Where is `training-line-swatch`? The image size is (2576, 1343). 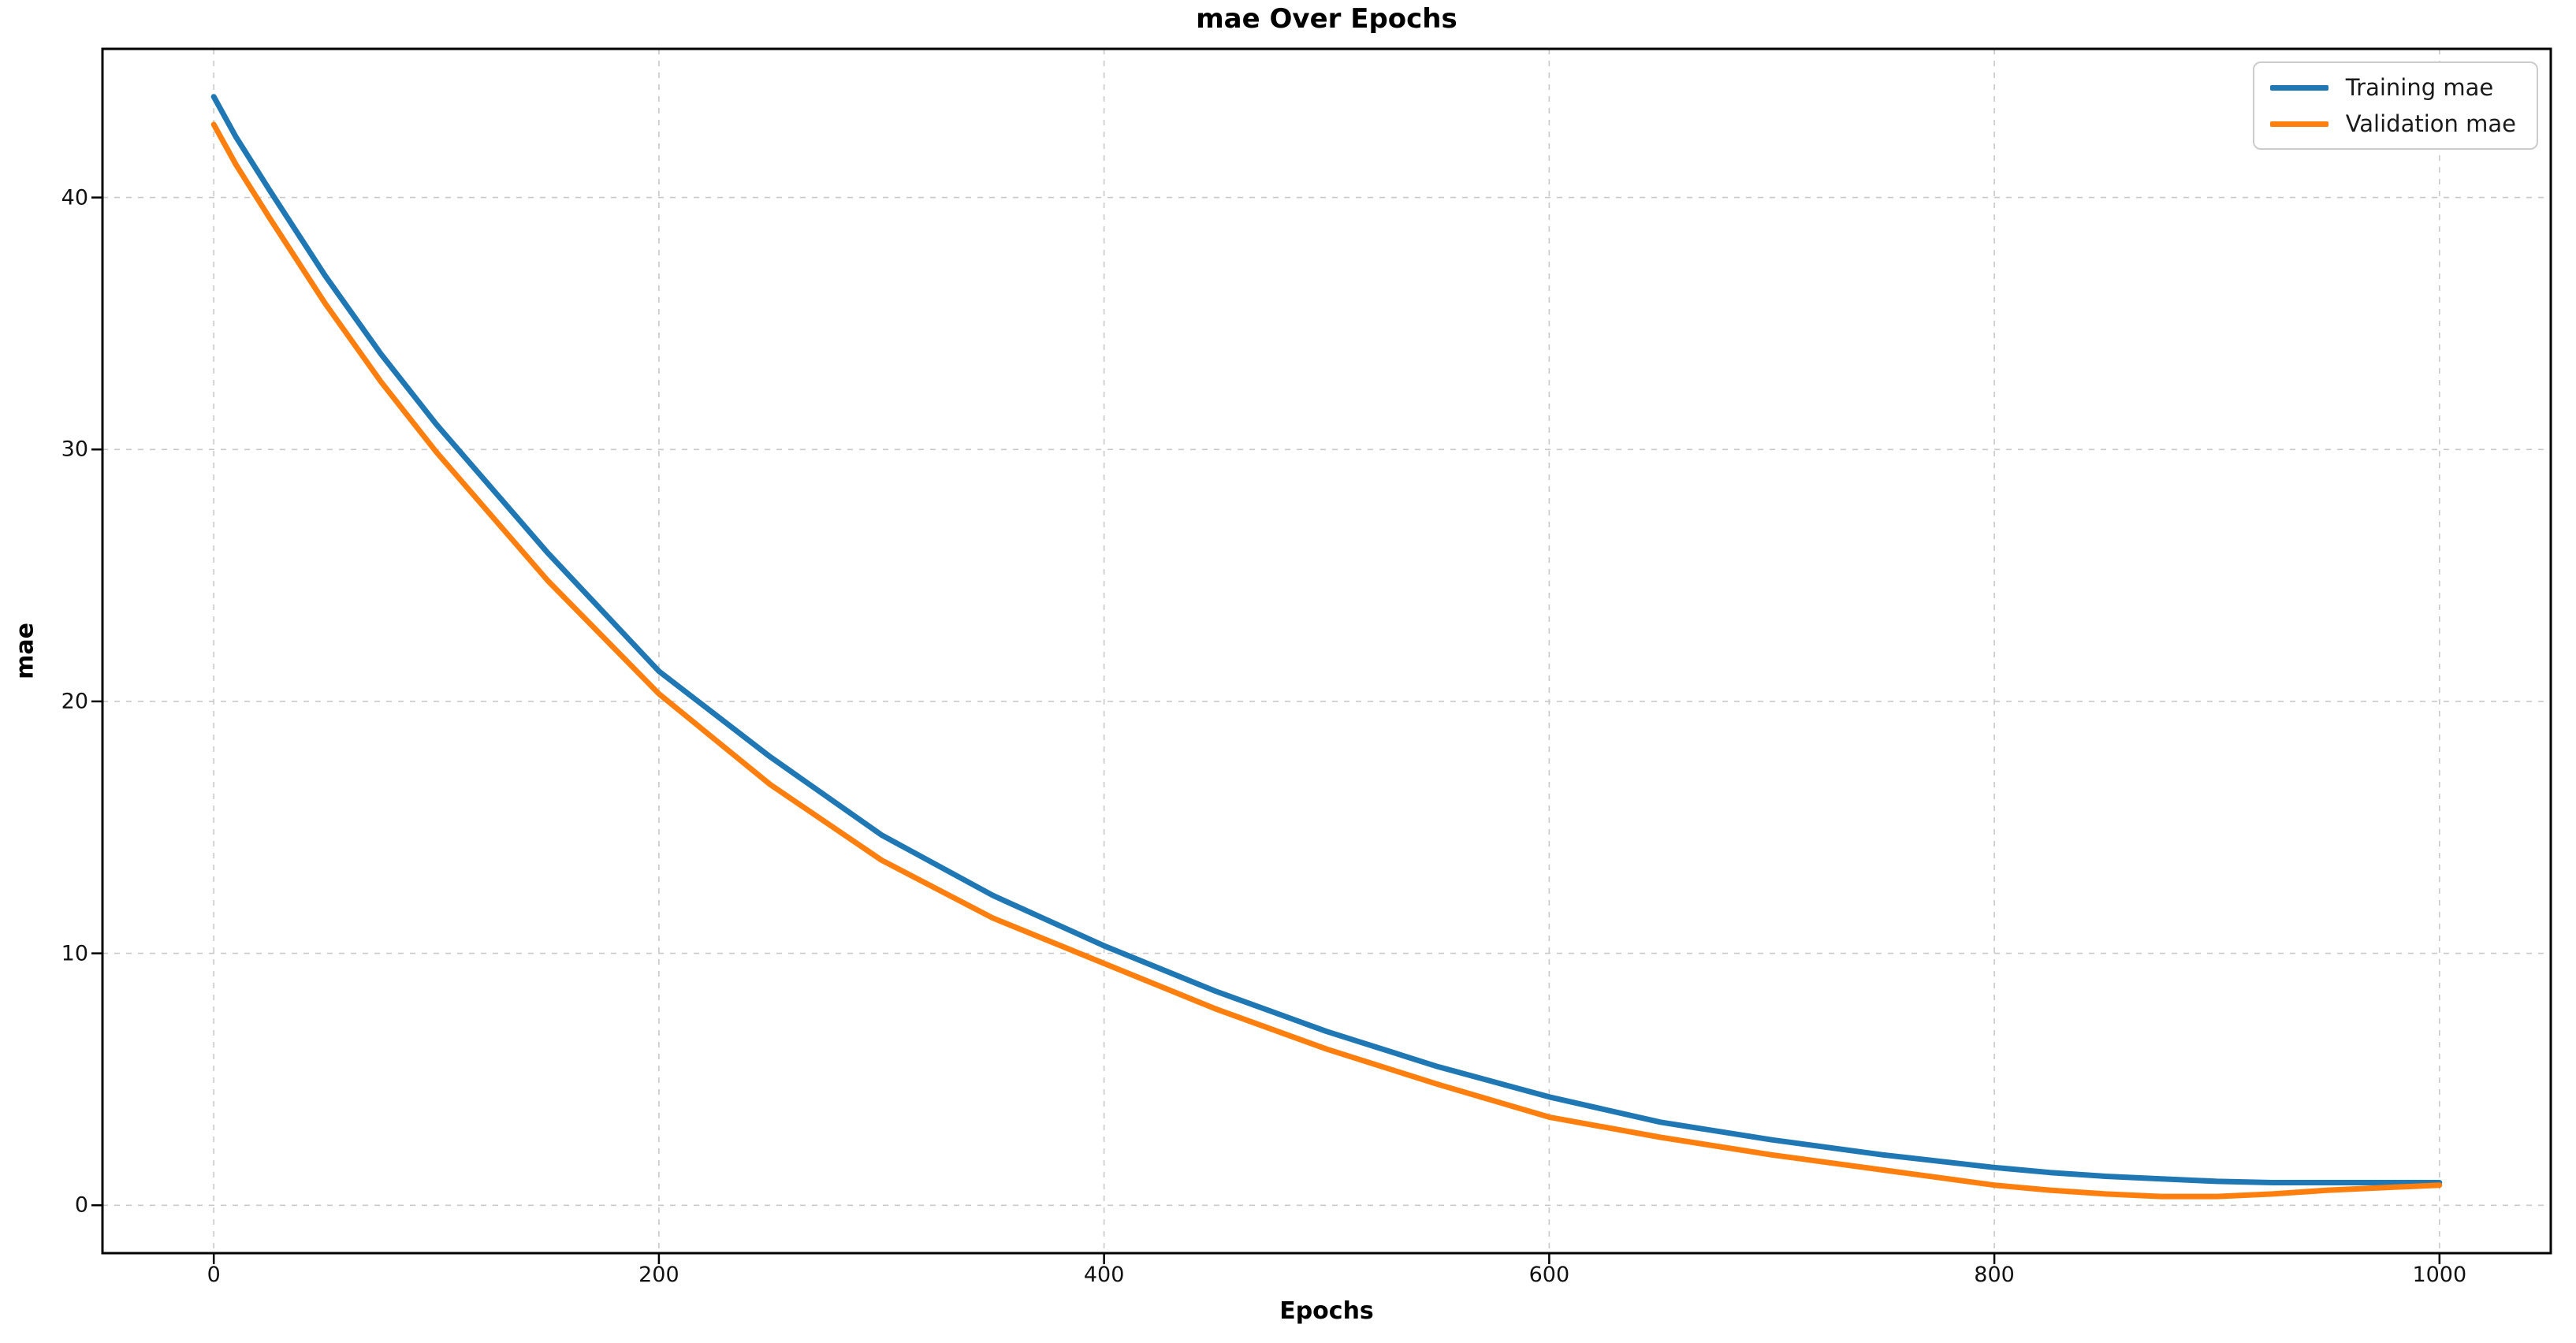 training-line-swatch is located at coordinates (2298, 87).